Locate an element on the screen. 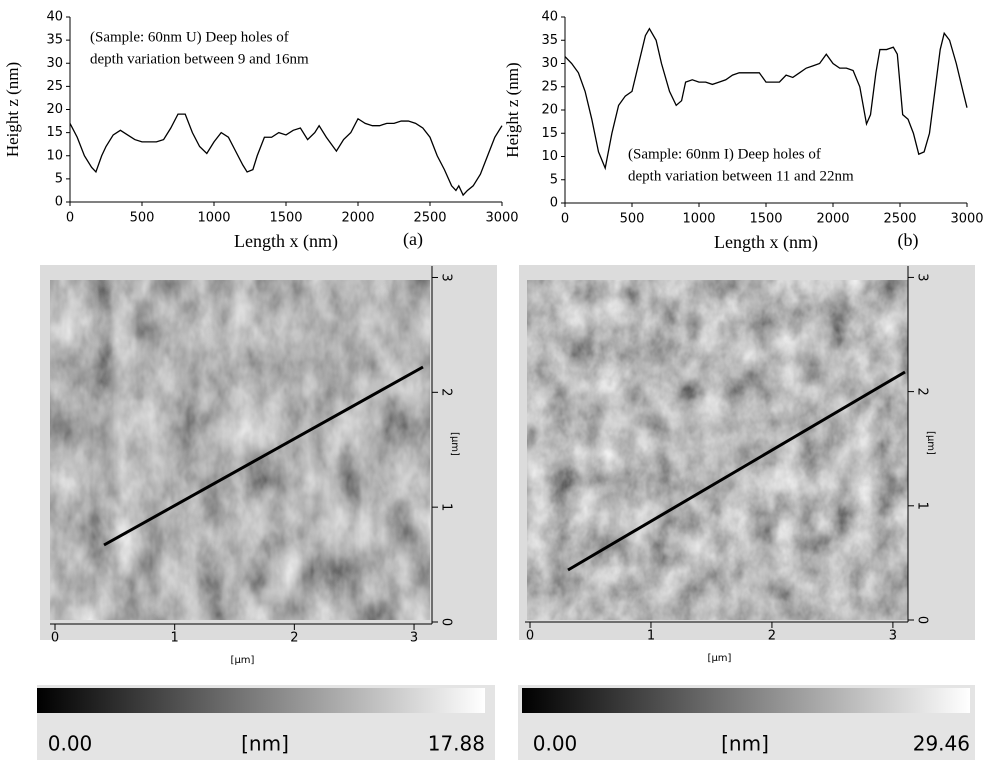 The height and width of the screenshot is (760, 990). annotation: depth variation between 11 and 22nm is located at coordinates (741, 176).